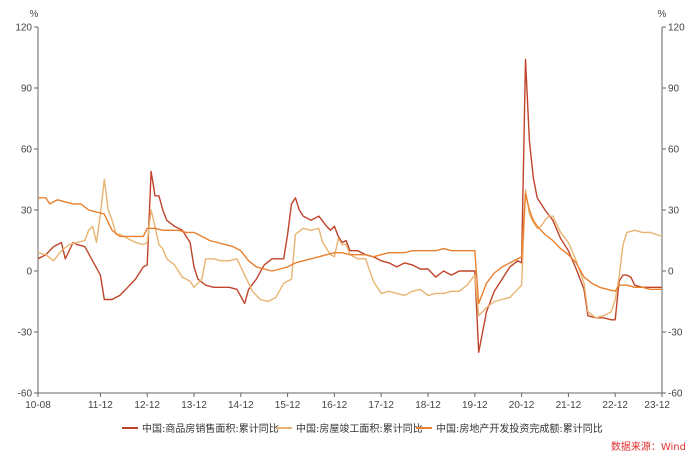  I want to click on left-axis-unit: %, so click(34, 14).